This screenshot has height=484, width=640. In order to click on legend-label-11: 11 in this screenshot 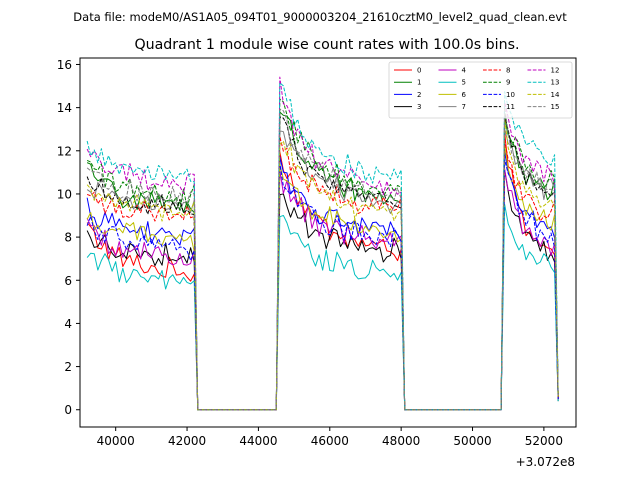, I will do `click(510, 107)`.